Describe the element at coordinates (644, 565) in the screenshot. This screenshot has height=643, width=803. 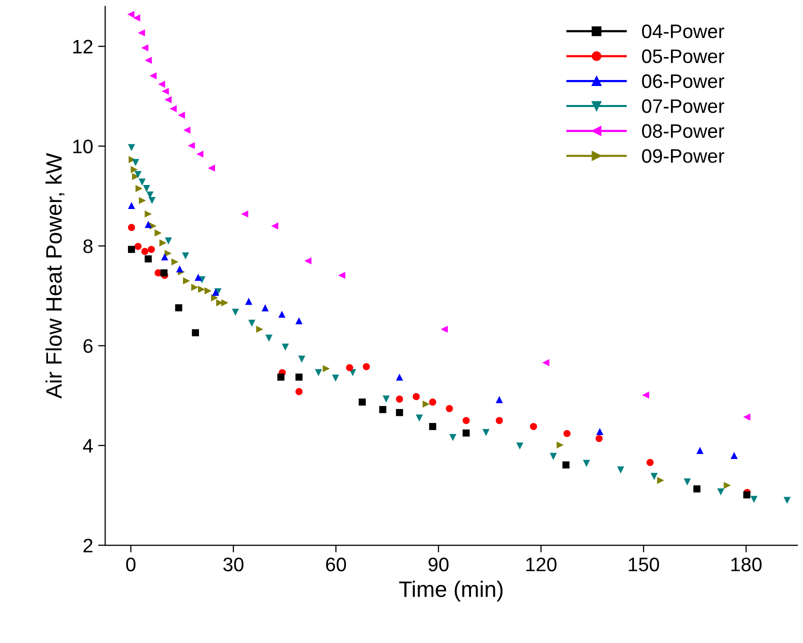
I see `x-tick-label: 150` at that location.